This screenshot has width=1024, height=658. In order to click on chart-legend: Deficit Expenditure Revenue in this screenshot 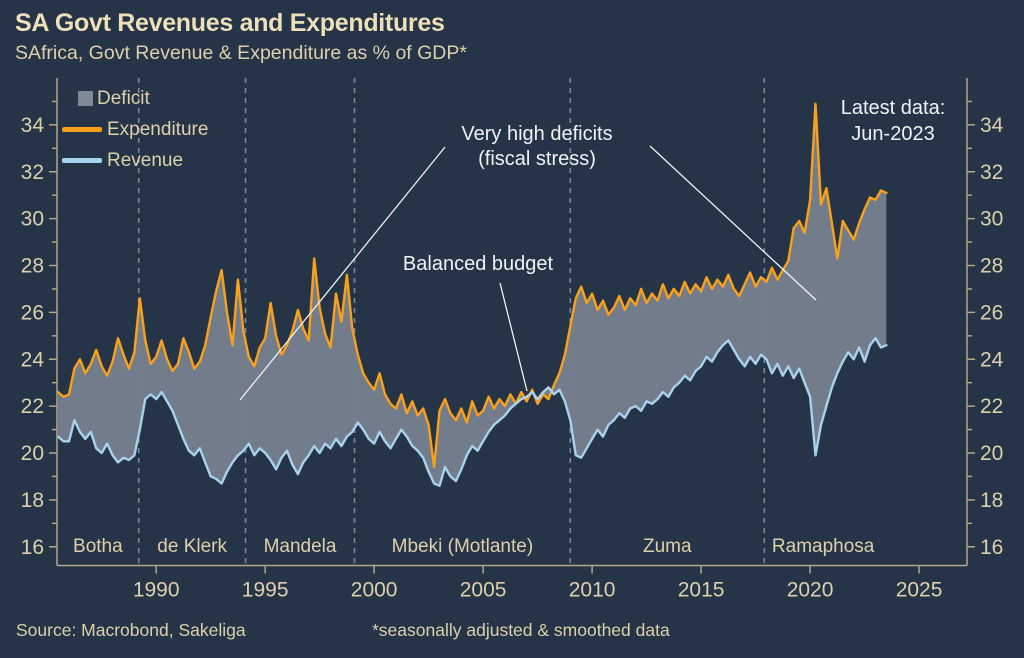, I will do `click(135, 129)`.